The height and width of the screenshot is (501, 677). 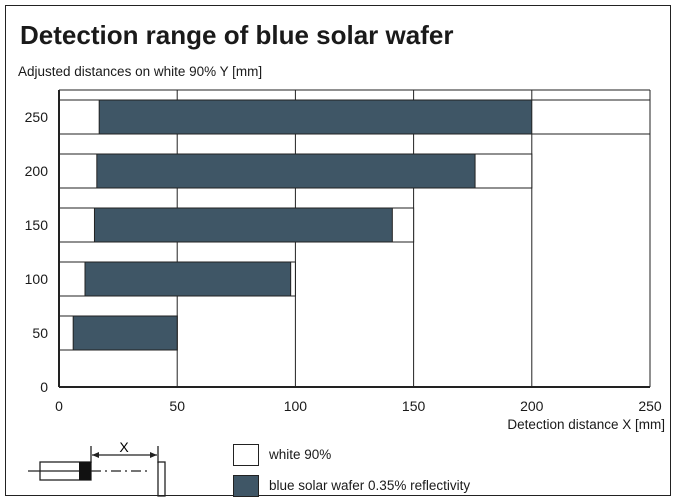 What do you see at coordinates (37, 117) in the screenshot?
I see `y-tick-label: 250` at bounding box center [37, 117].